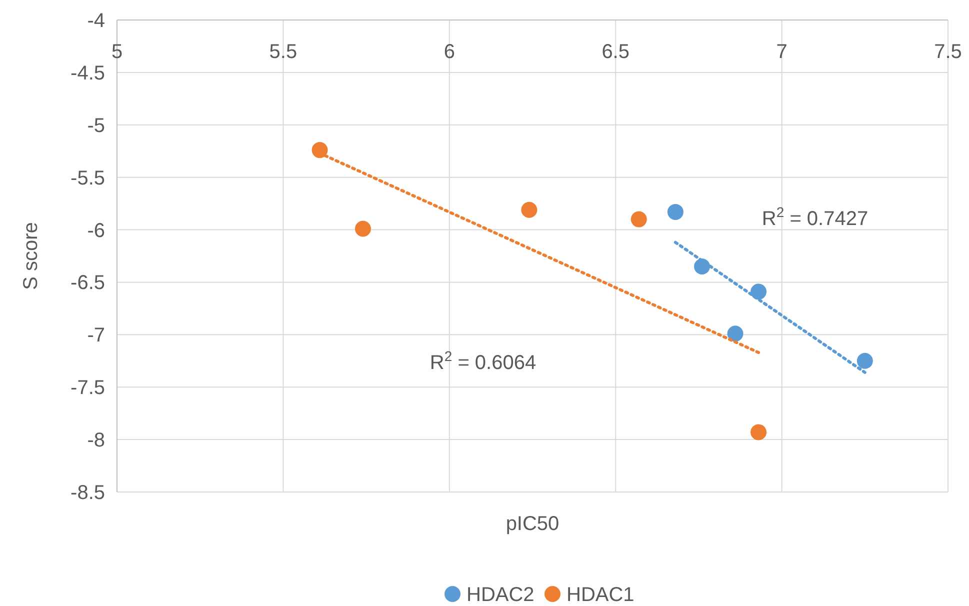 The image size is (969, 606). I want to click on x-tick-label: 7.5, so click(948, 52).